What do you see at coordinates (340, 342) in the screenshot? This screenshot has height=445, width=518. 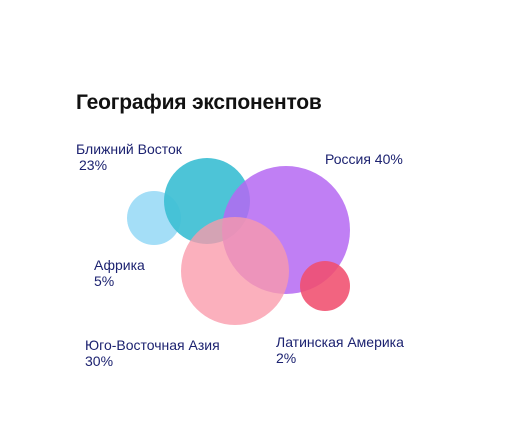 I see `label-latin-america-name: Латинская Америка` at bounding box center [340, 342].